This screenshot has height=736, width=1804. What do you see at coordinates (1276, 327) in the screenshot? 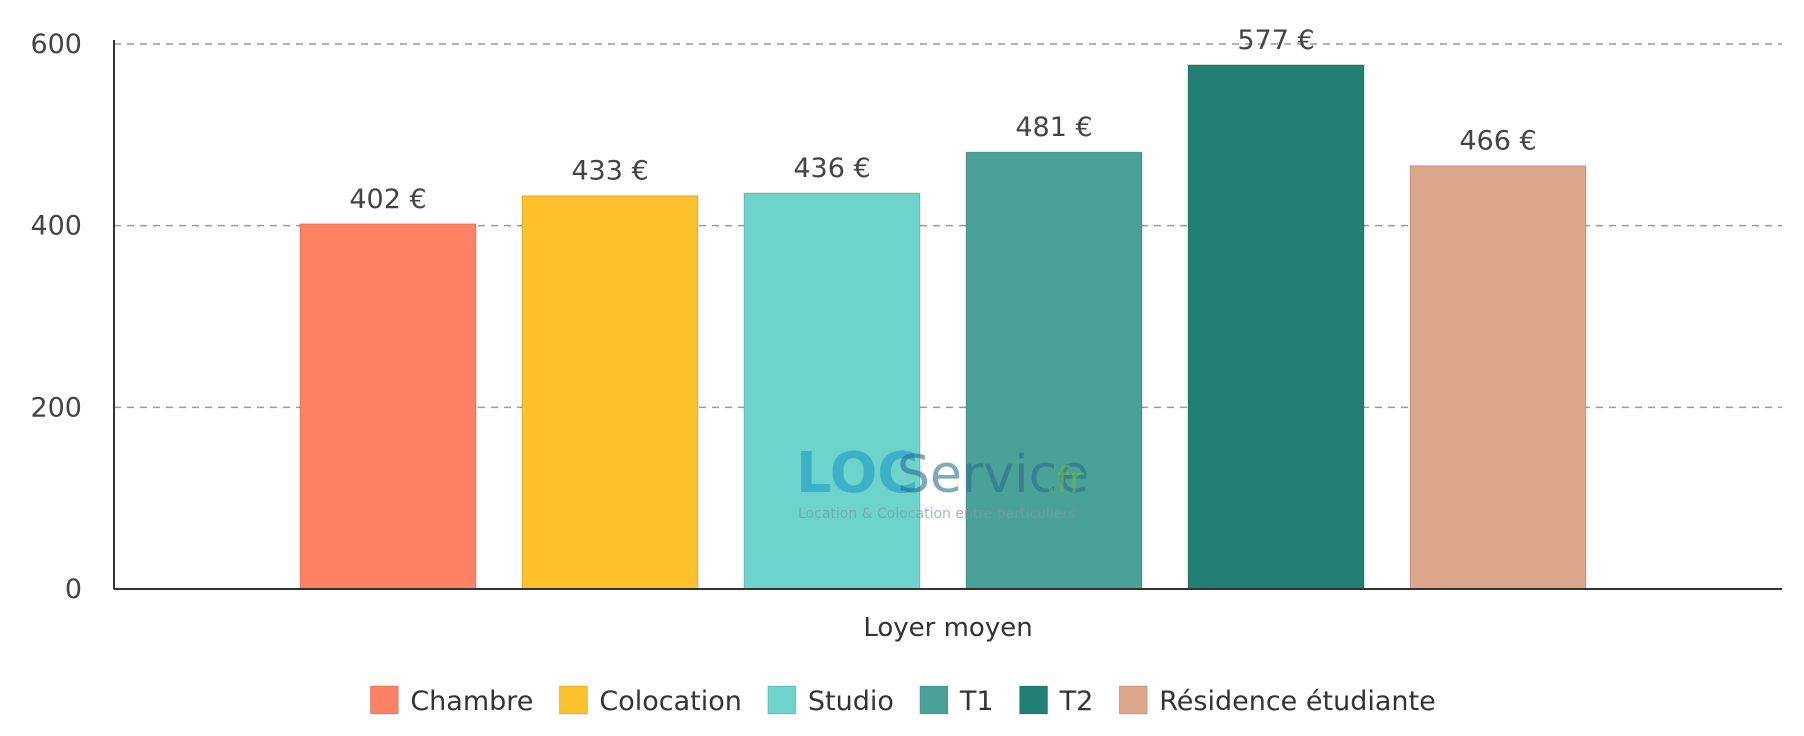
I see `bar-t2` at bounding box center [1276, 327].